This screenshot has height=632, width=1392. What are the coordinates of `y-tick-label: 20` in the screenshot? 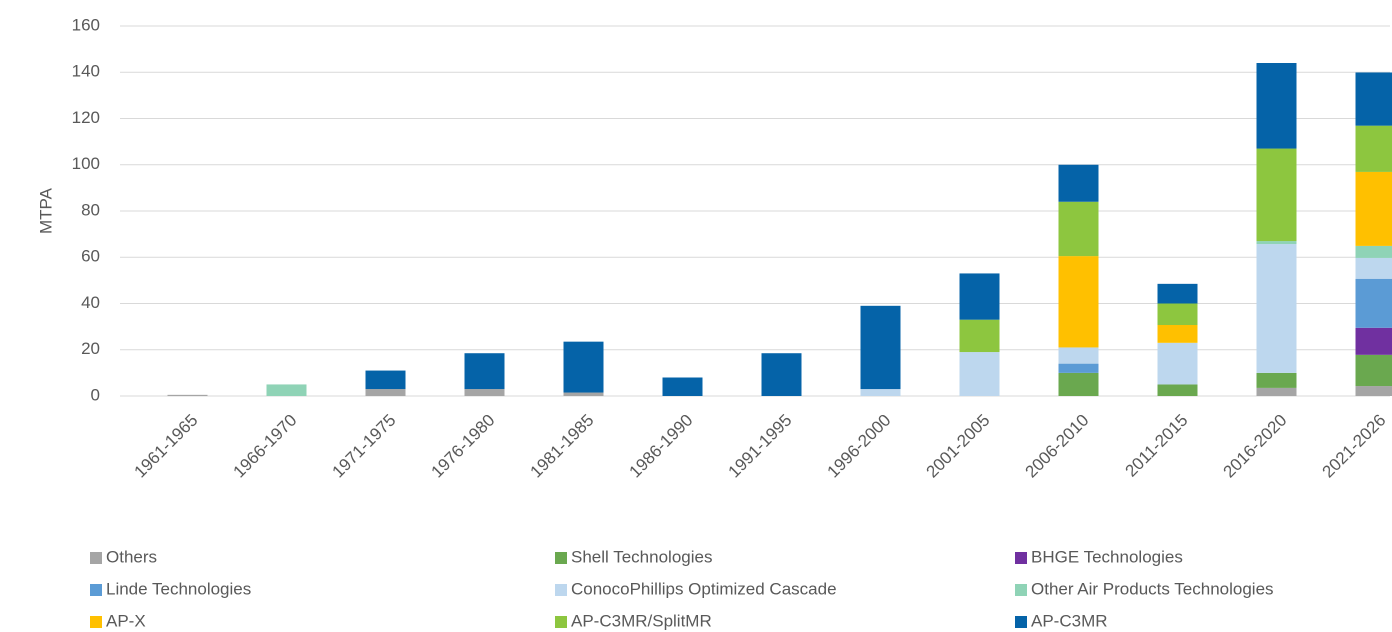 It's located at (90, 348).